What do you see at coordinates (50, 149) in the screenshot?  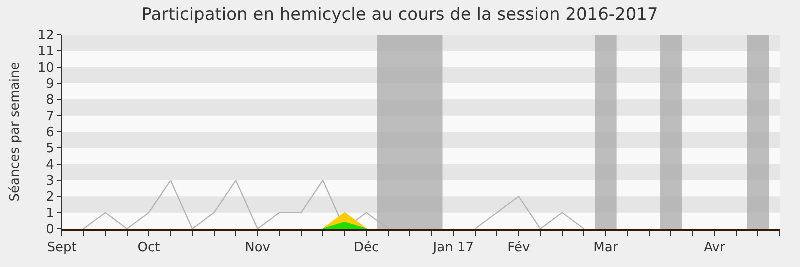 I see `y-tick-label: 5` at bounding box center [50, 149].